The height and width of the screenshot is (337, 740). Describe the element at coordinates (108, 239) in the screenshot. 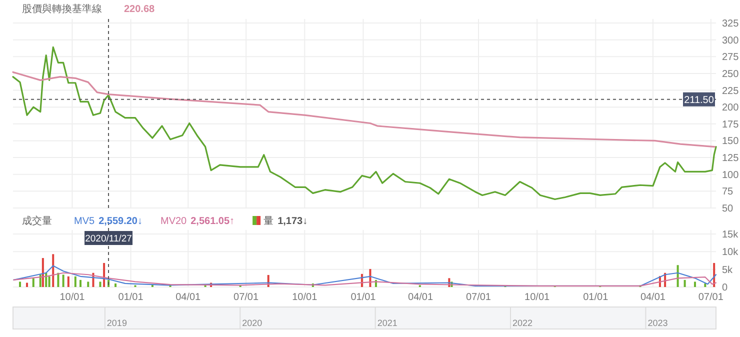

I see `ref-line-label: 2020/11/27` at that location.